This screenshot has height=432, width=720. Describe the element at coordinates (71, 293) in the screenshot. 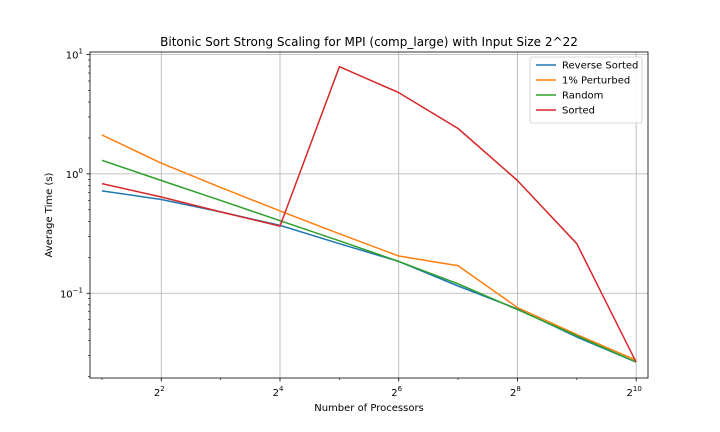

I see `y-tick-label: 10⁻¹` at that location.